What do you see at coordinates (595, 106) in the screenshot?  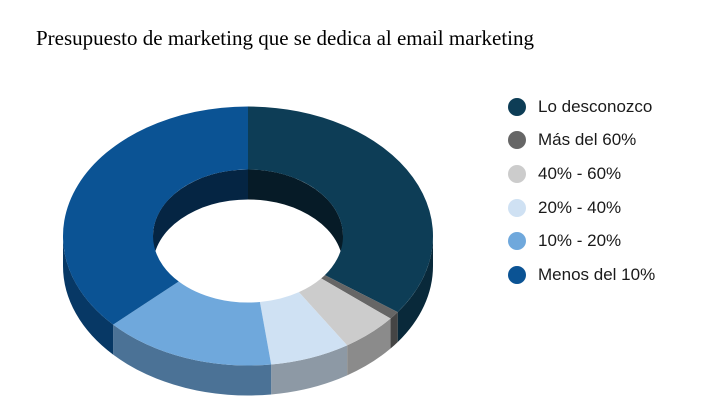 I see `legend-label: Lo desconozco` at bounding box center [595, 106].